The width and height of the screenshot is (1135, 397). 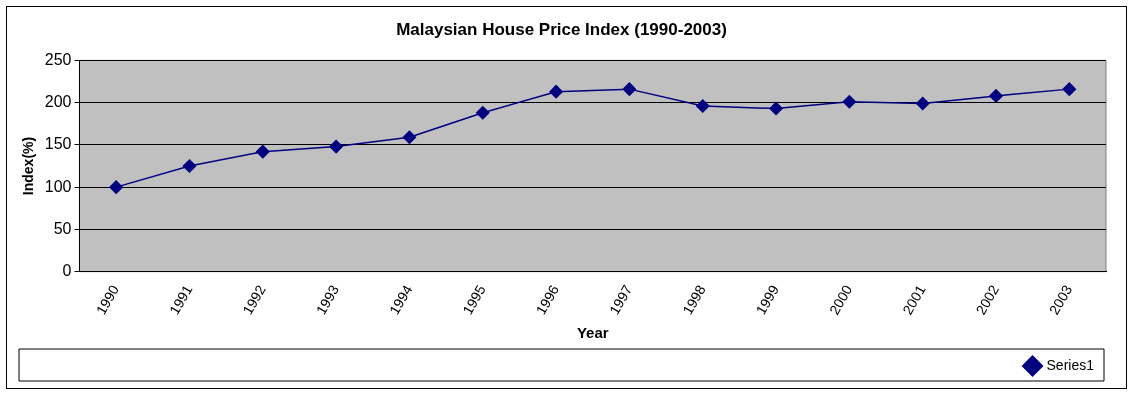 I want to click on y-tick-label: 150, so click(x=58, y=144).